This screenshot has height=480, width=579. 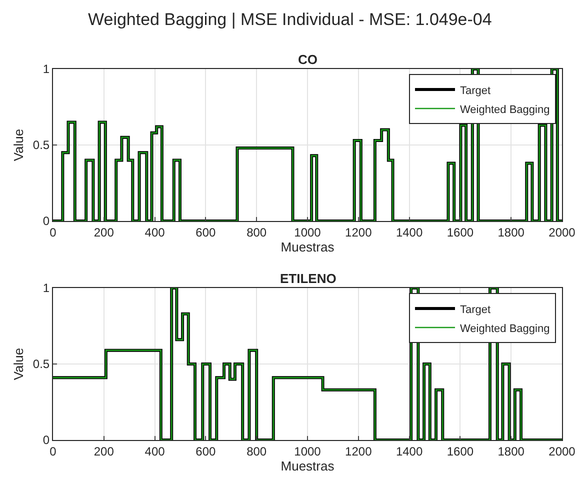 I want to click on chart-title: Weighted Bagging | MSE Individual - MSE: 1.049e-04, so click(x=290, y=19).